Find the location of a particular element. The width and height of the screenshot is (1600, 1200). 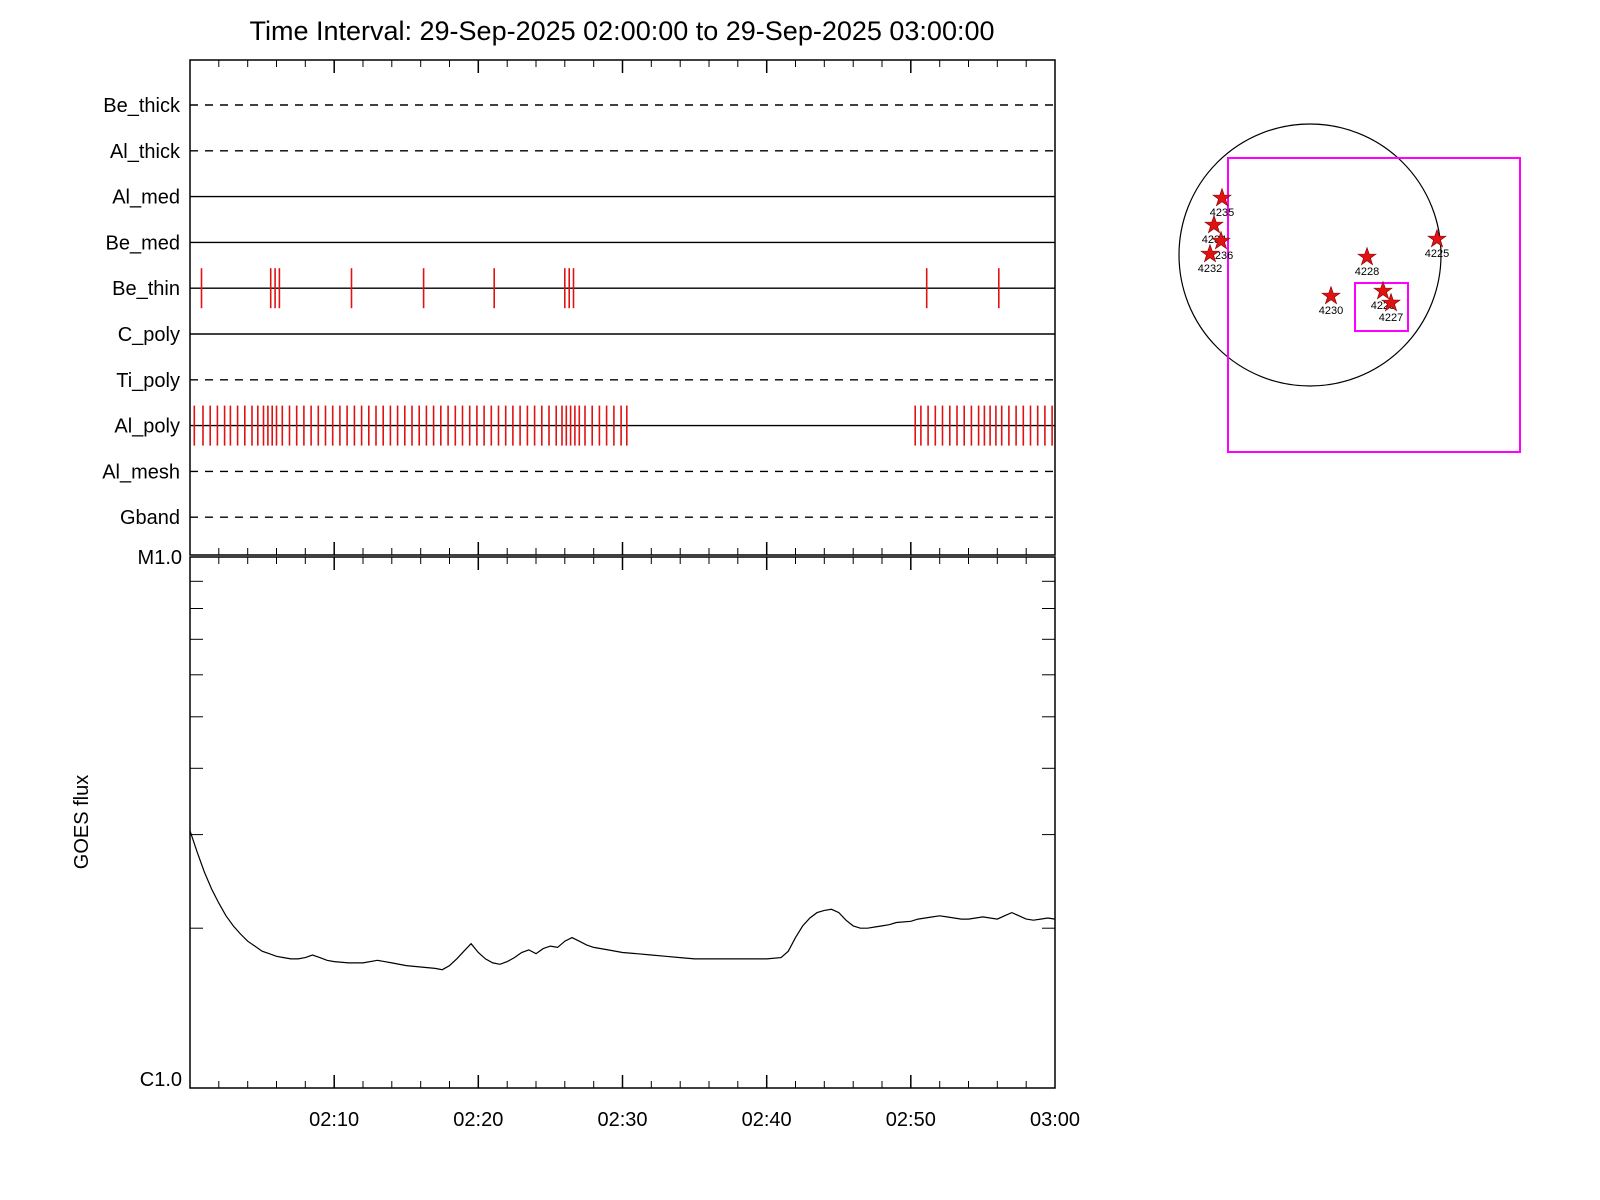

x-tick-label: 02:50 is located at coordinates (911, 1120).